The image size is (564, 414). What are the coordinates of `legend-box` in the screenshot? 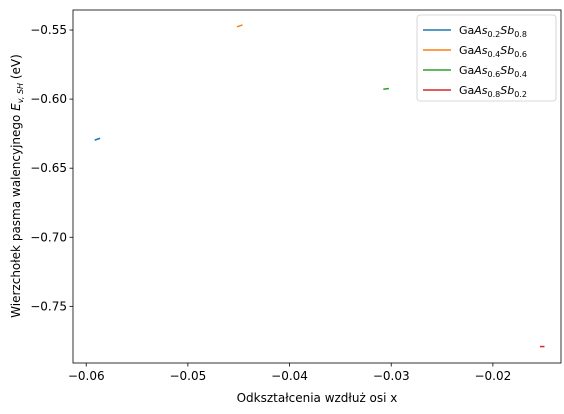 It's located at (486, 58).